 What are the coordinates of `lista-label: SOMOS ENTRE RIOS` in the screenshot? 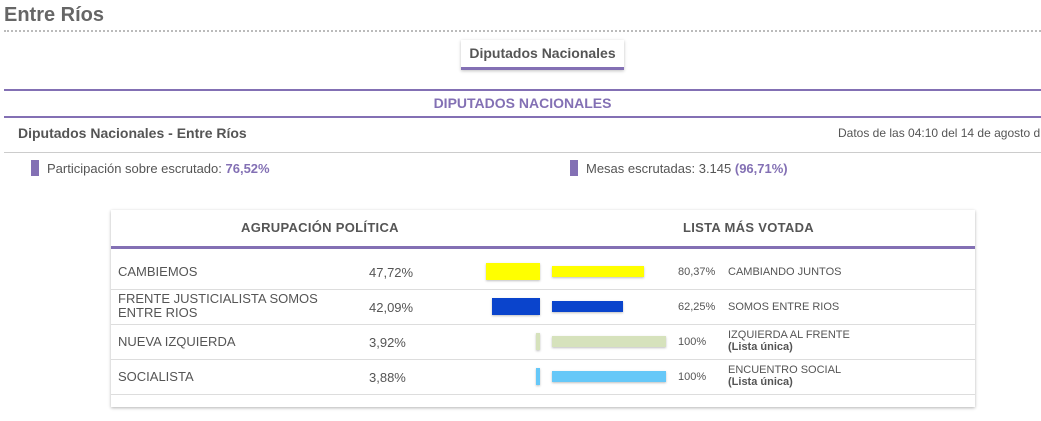 It's located at (784, 307).